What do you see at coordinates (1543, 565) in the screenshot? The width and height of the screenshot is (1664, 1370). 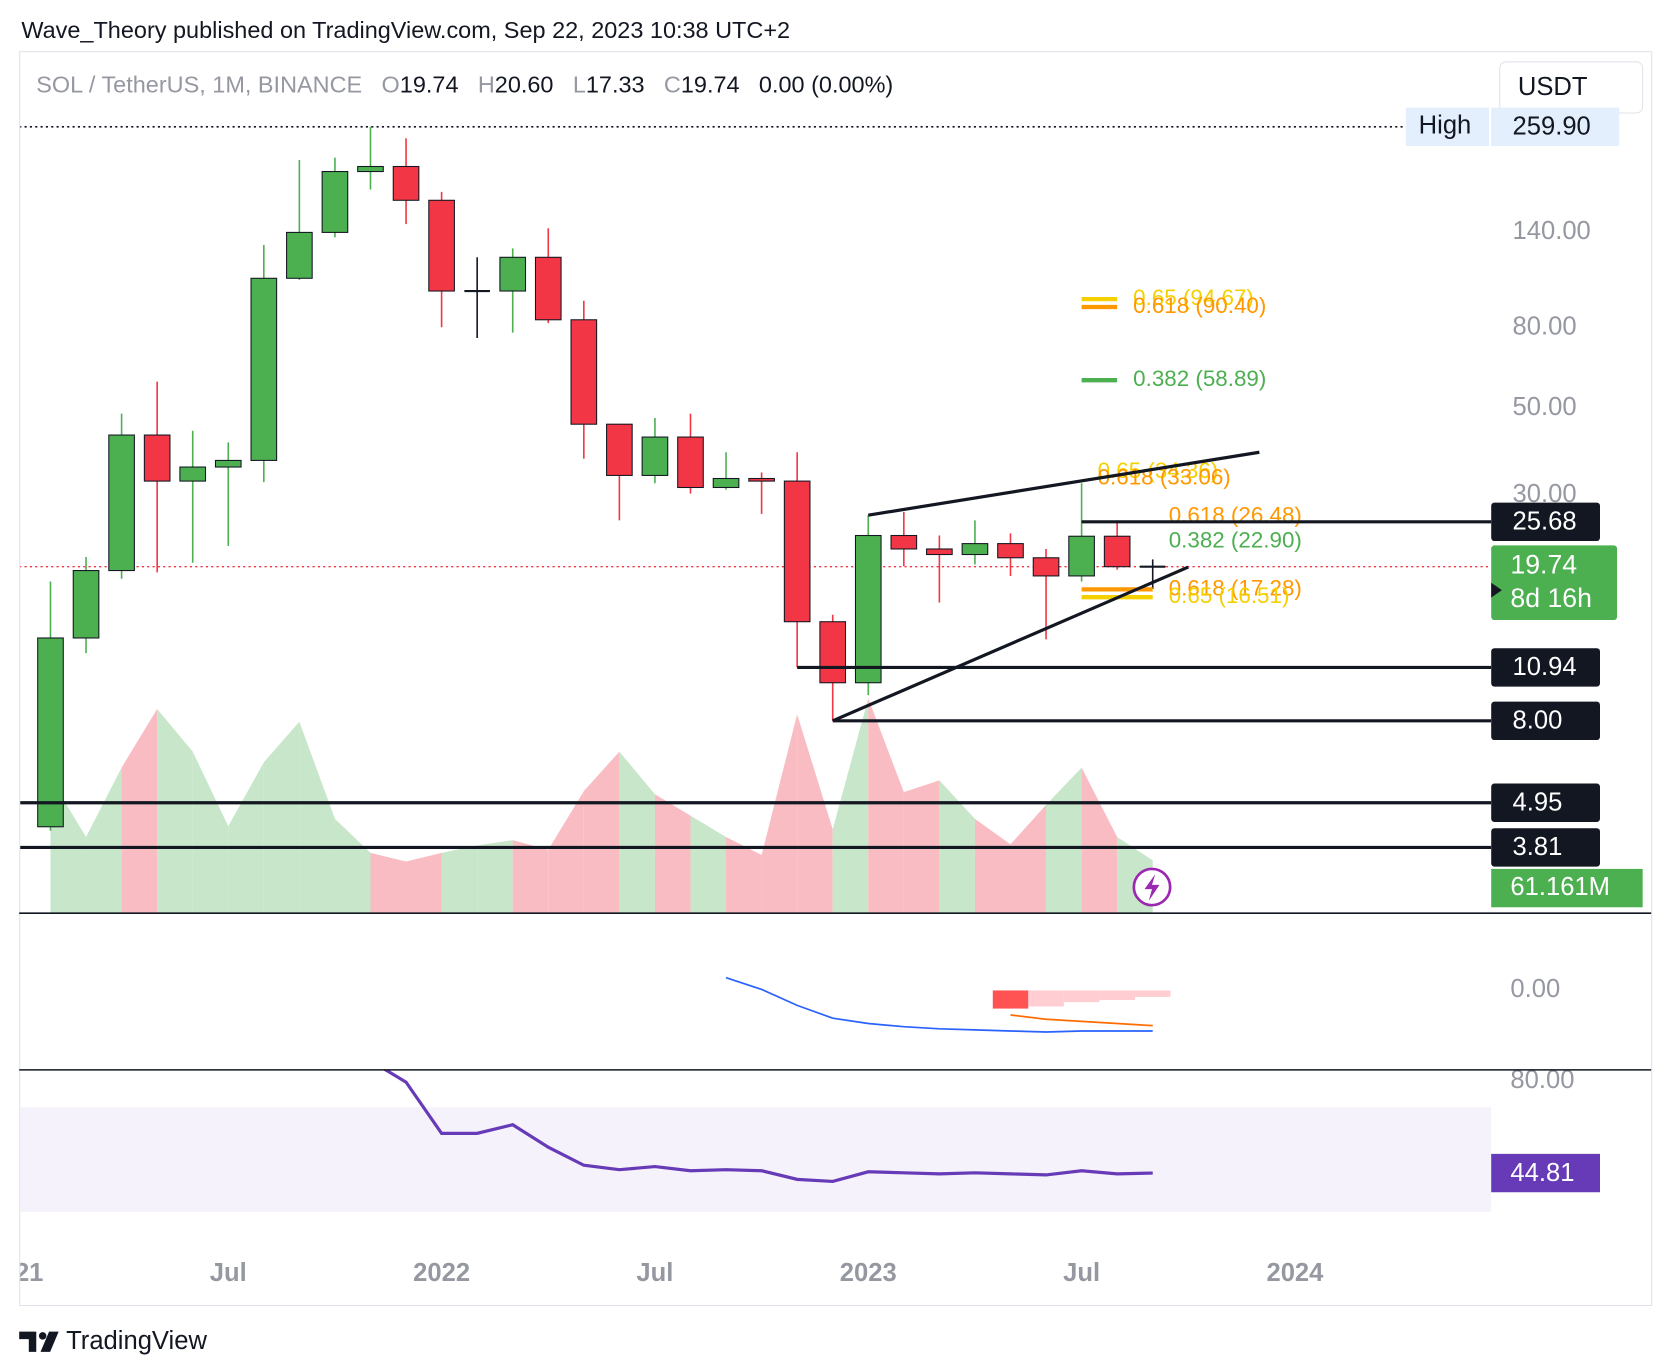 I see `last-price-label: 19.74` at bounding box center [1543, 565].